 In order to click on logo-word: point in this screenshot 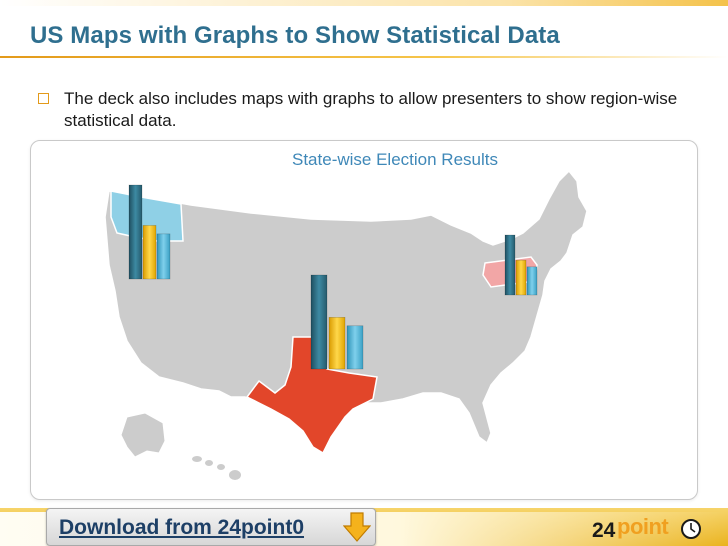, I will do `click(643, 526)`.